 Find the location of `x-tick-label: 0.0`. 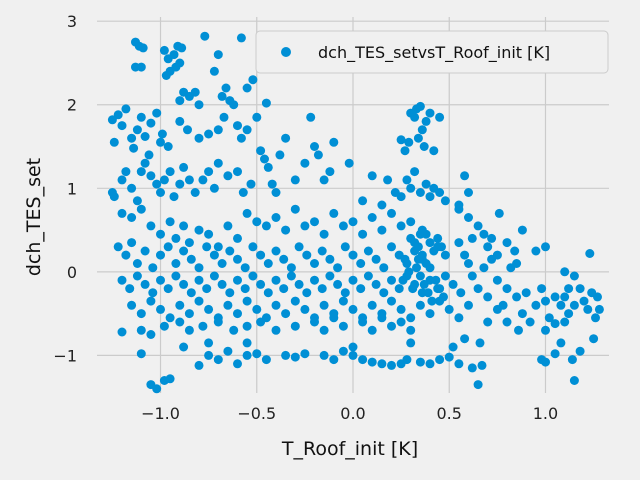

x-tick-label: 0.0 is located at coordinates (352, 413).